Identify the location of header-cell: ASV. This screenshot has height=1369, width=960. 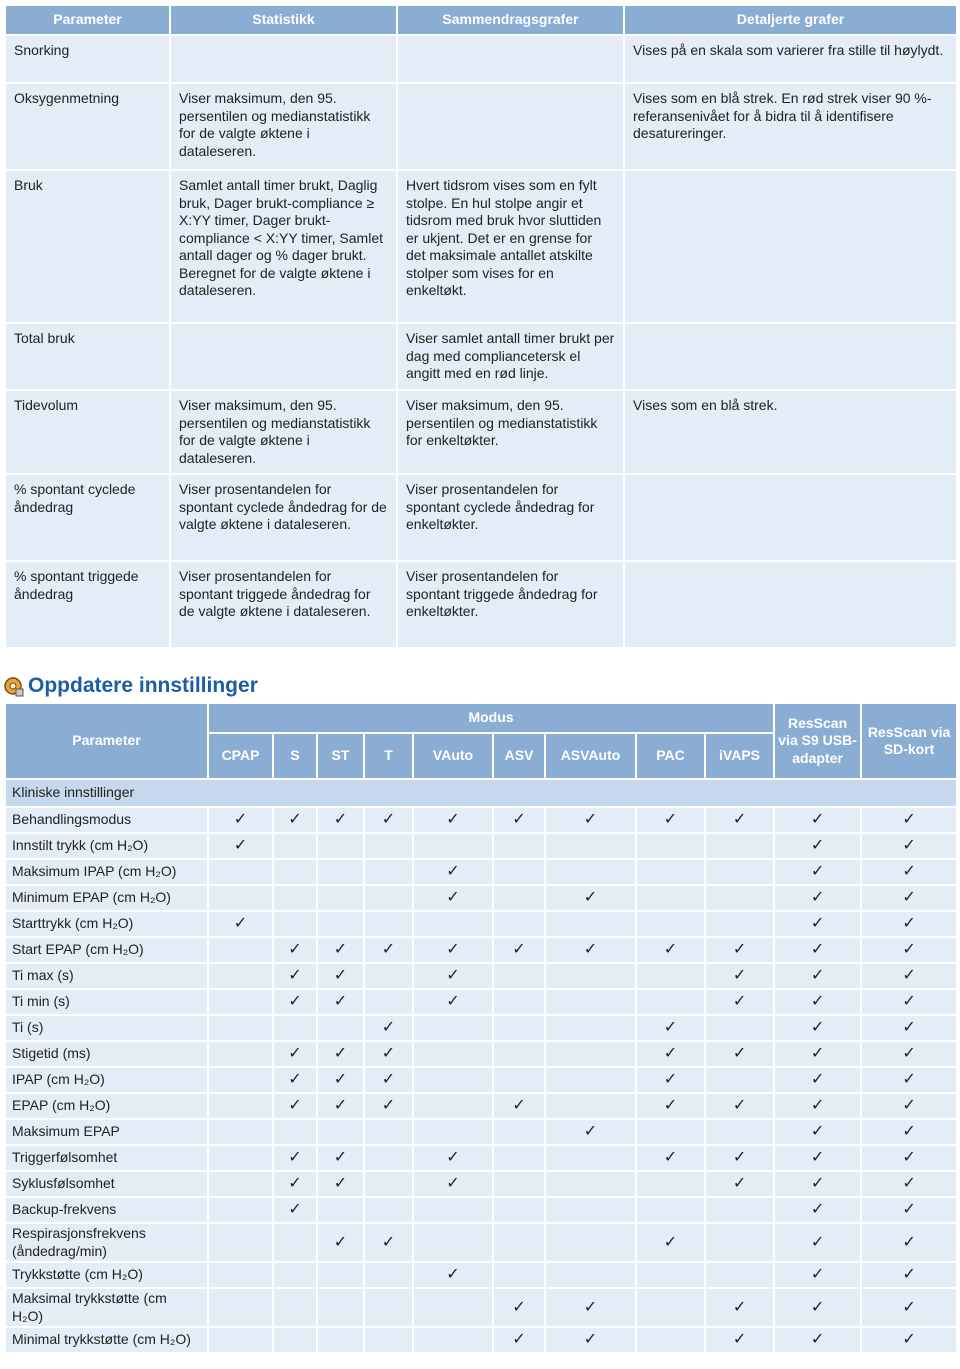
(519, 756).